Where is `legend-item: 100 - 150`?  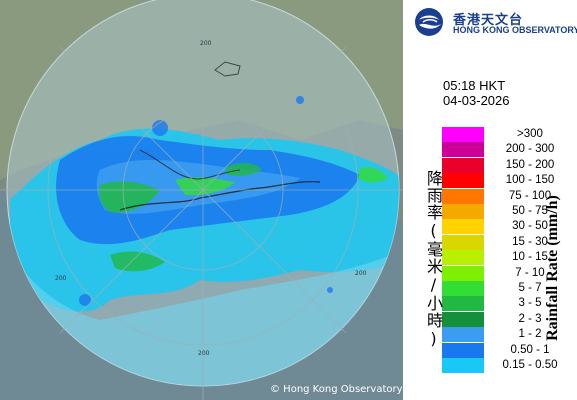
legend-item: 100 - 150 is located at coordinates (508, 181).